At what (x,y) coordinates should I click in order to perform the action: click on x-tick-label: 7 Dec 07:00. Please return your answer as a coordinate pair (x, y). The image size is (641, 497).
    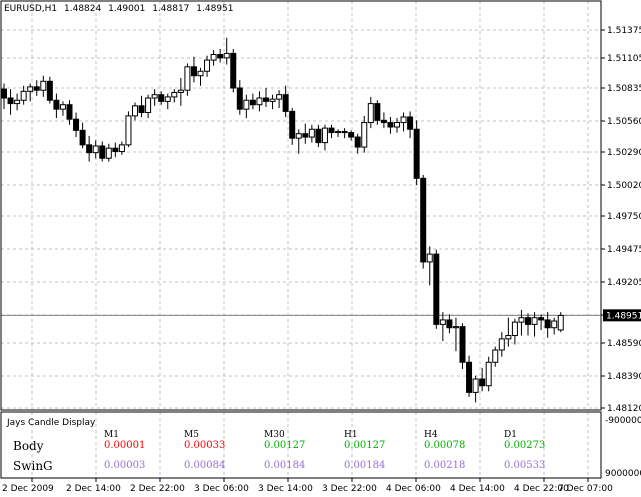
    Looking at the image, I should click on (585, 489).